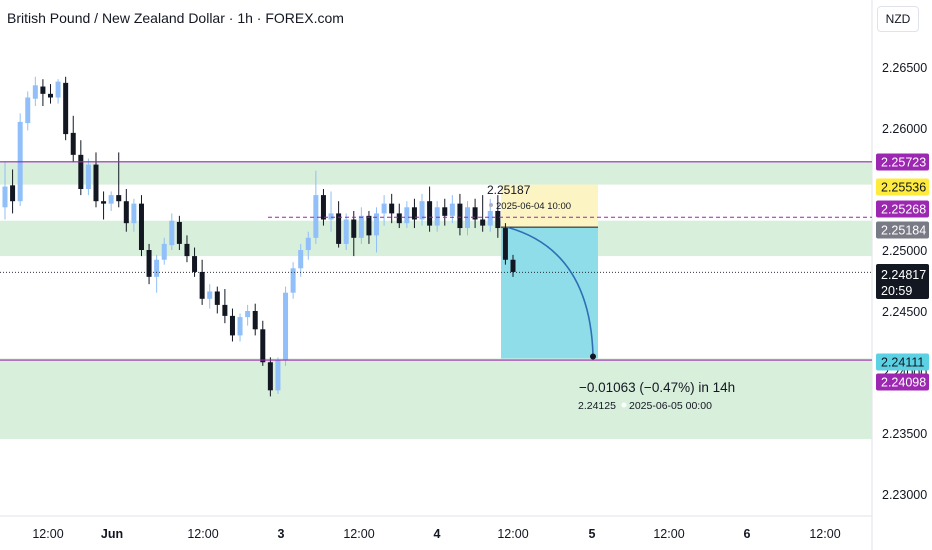  I want to click on price-tick: 2.23000, so click(904, 495).